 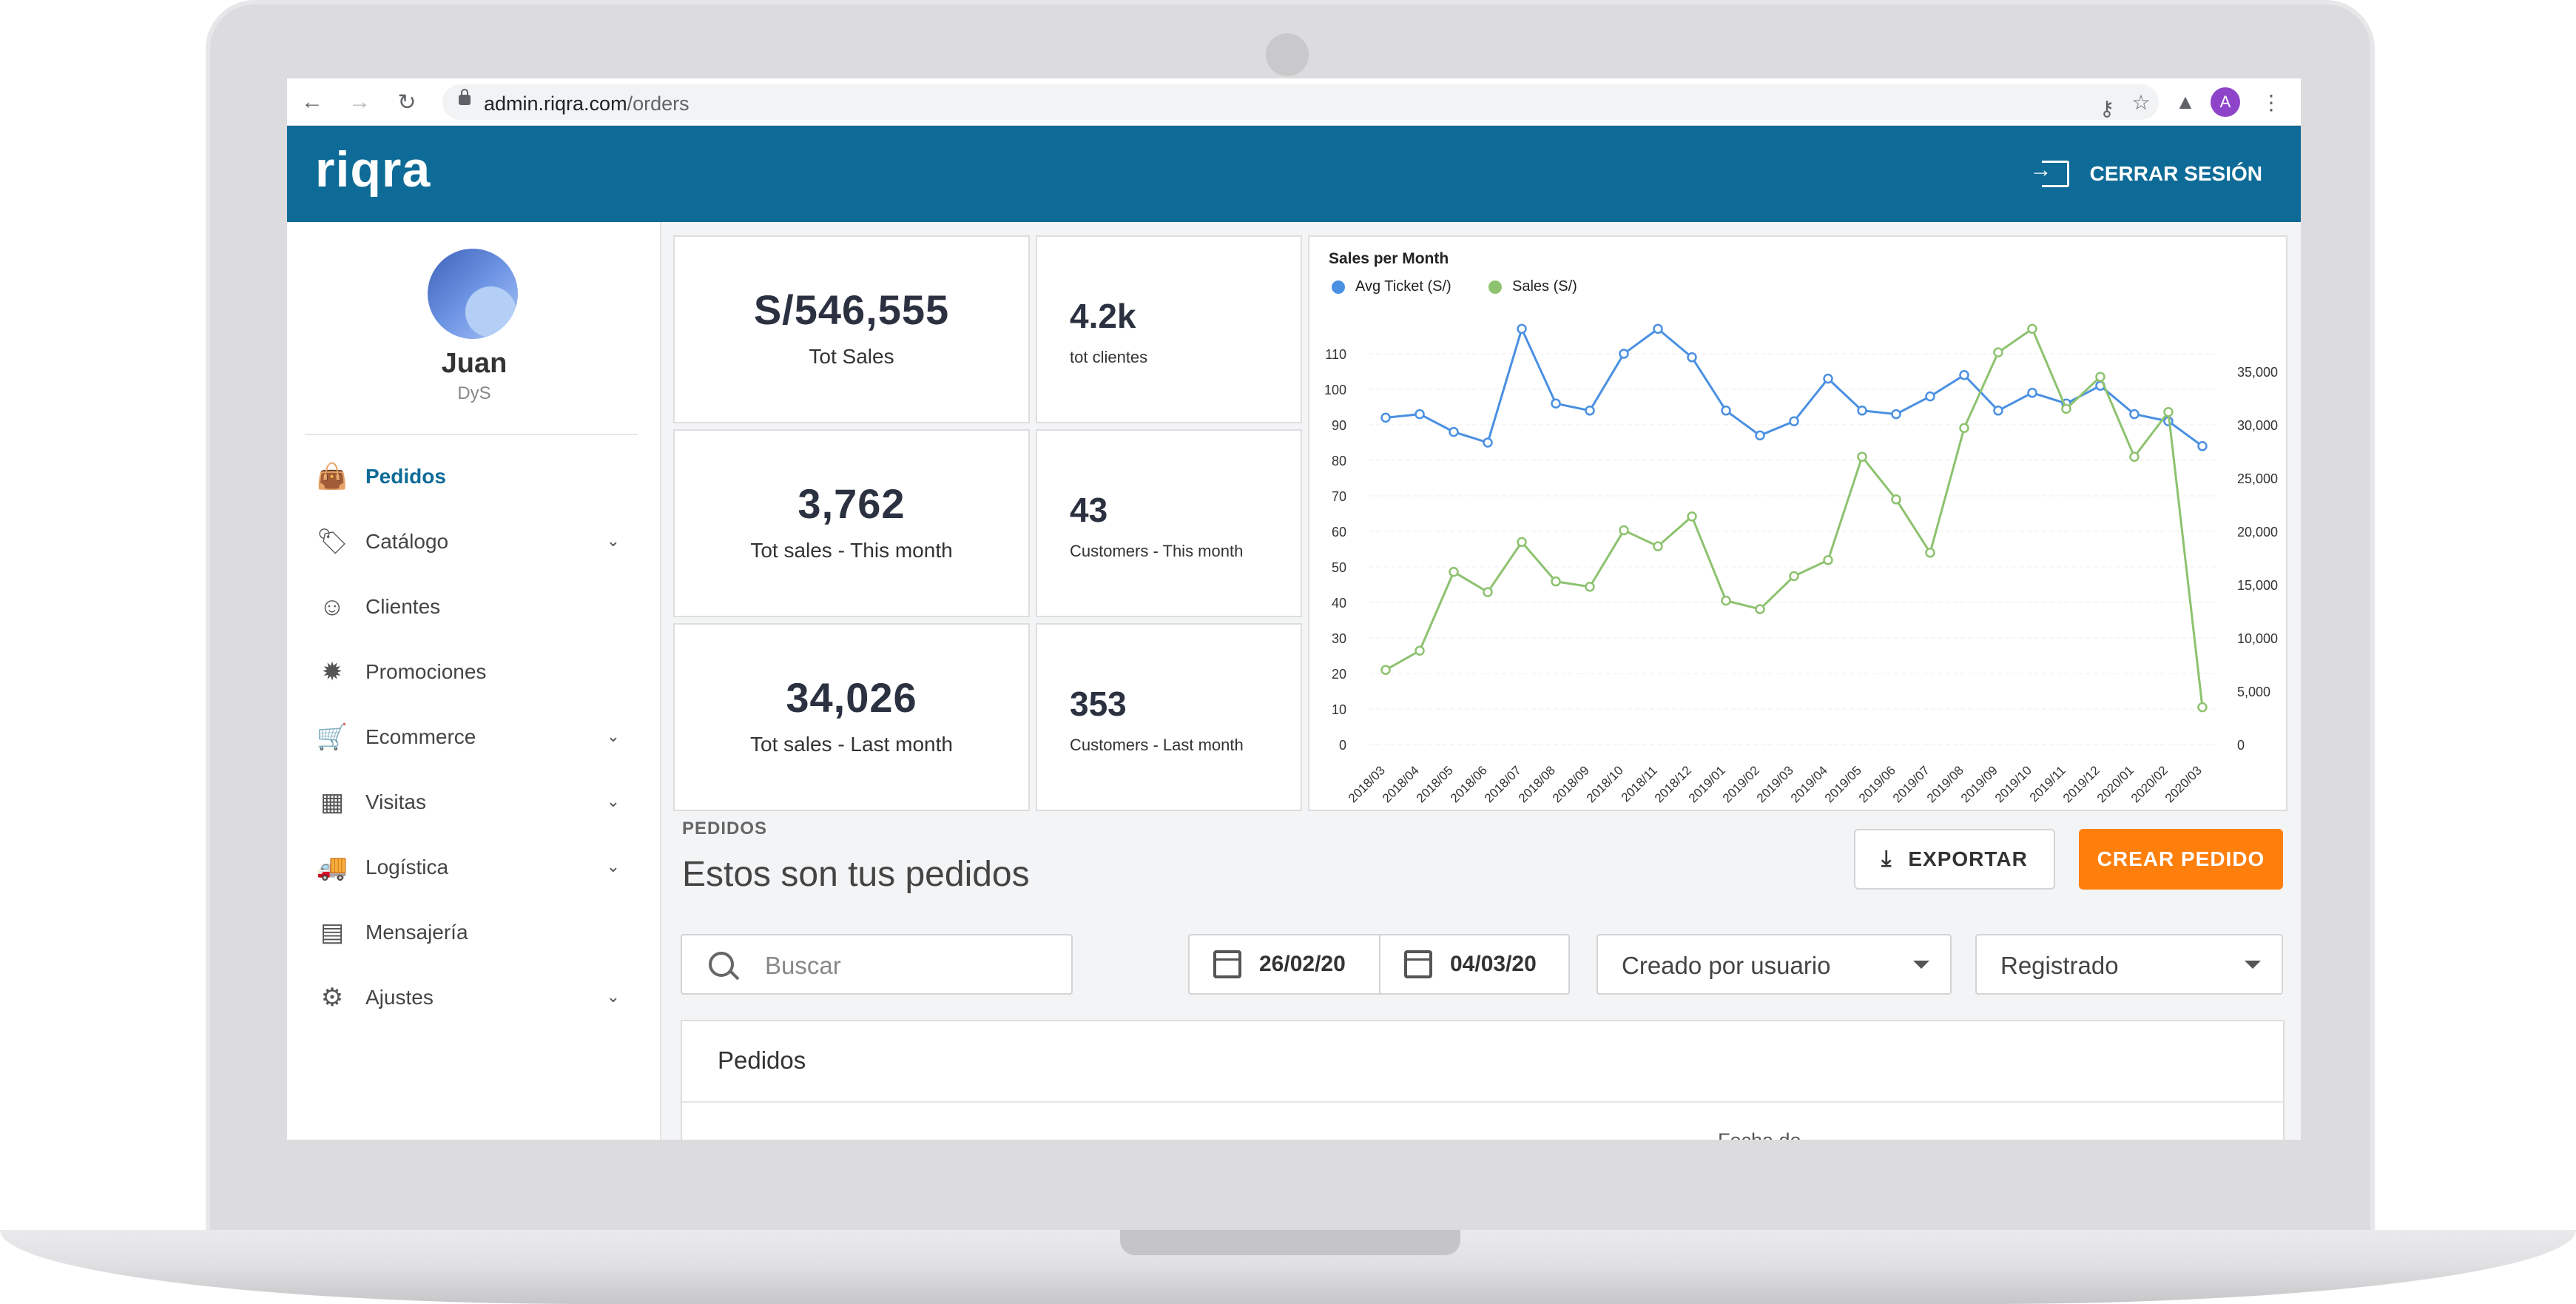 What do you see at coordinates (2107, 108) in the screenshot?
I see `key-icon: ⚷` at bounding box center [2107, 108].